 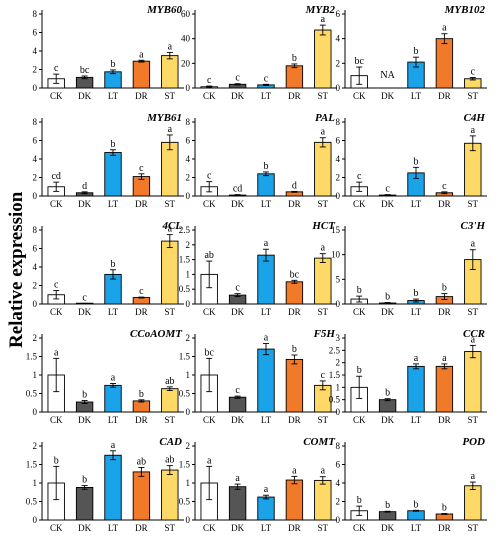 I want to click on significance-label: NA, so click(x=387, y=75).